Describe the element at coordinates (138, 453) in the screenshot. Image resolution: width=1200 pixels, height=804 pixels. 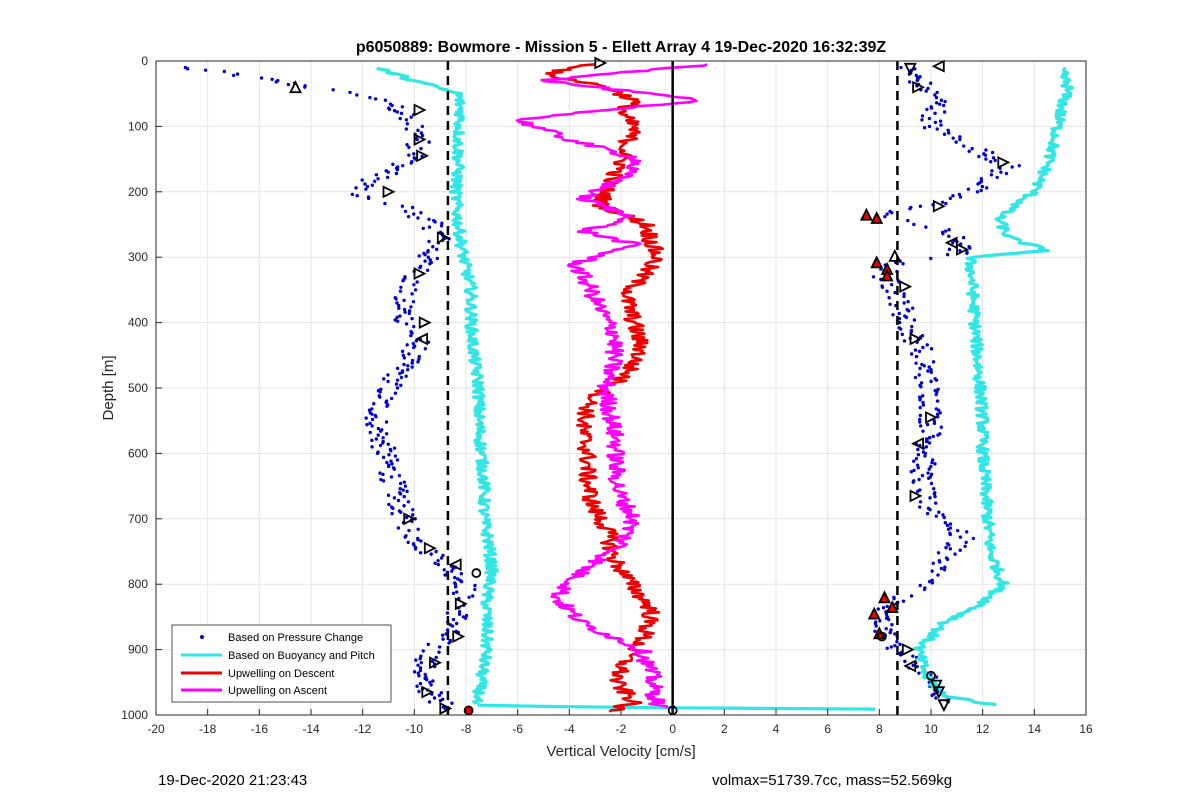
I see `y-tick-label: 600` at that location.